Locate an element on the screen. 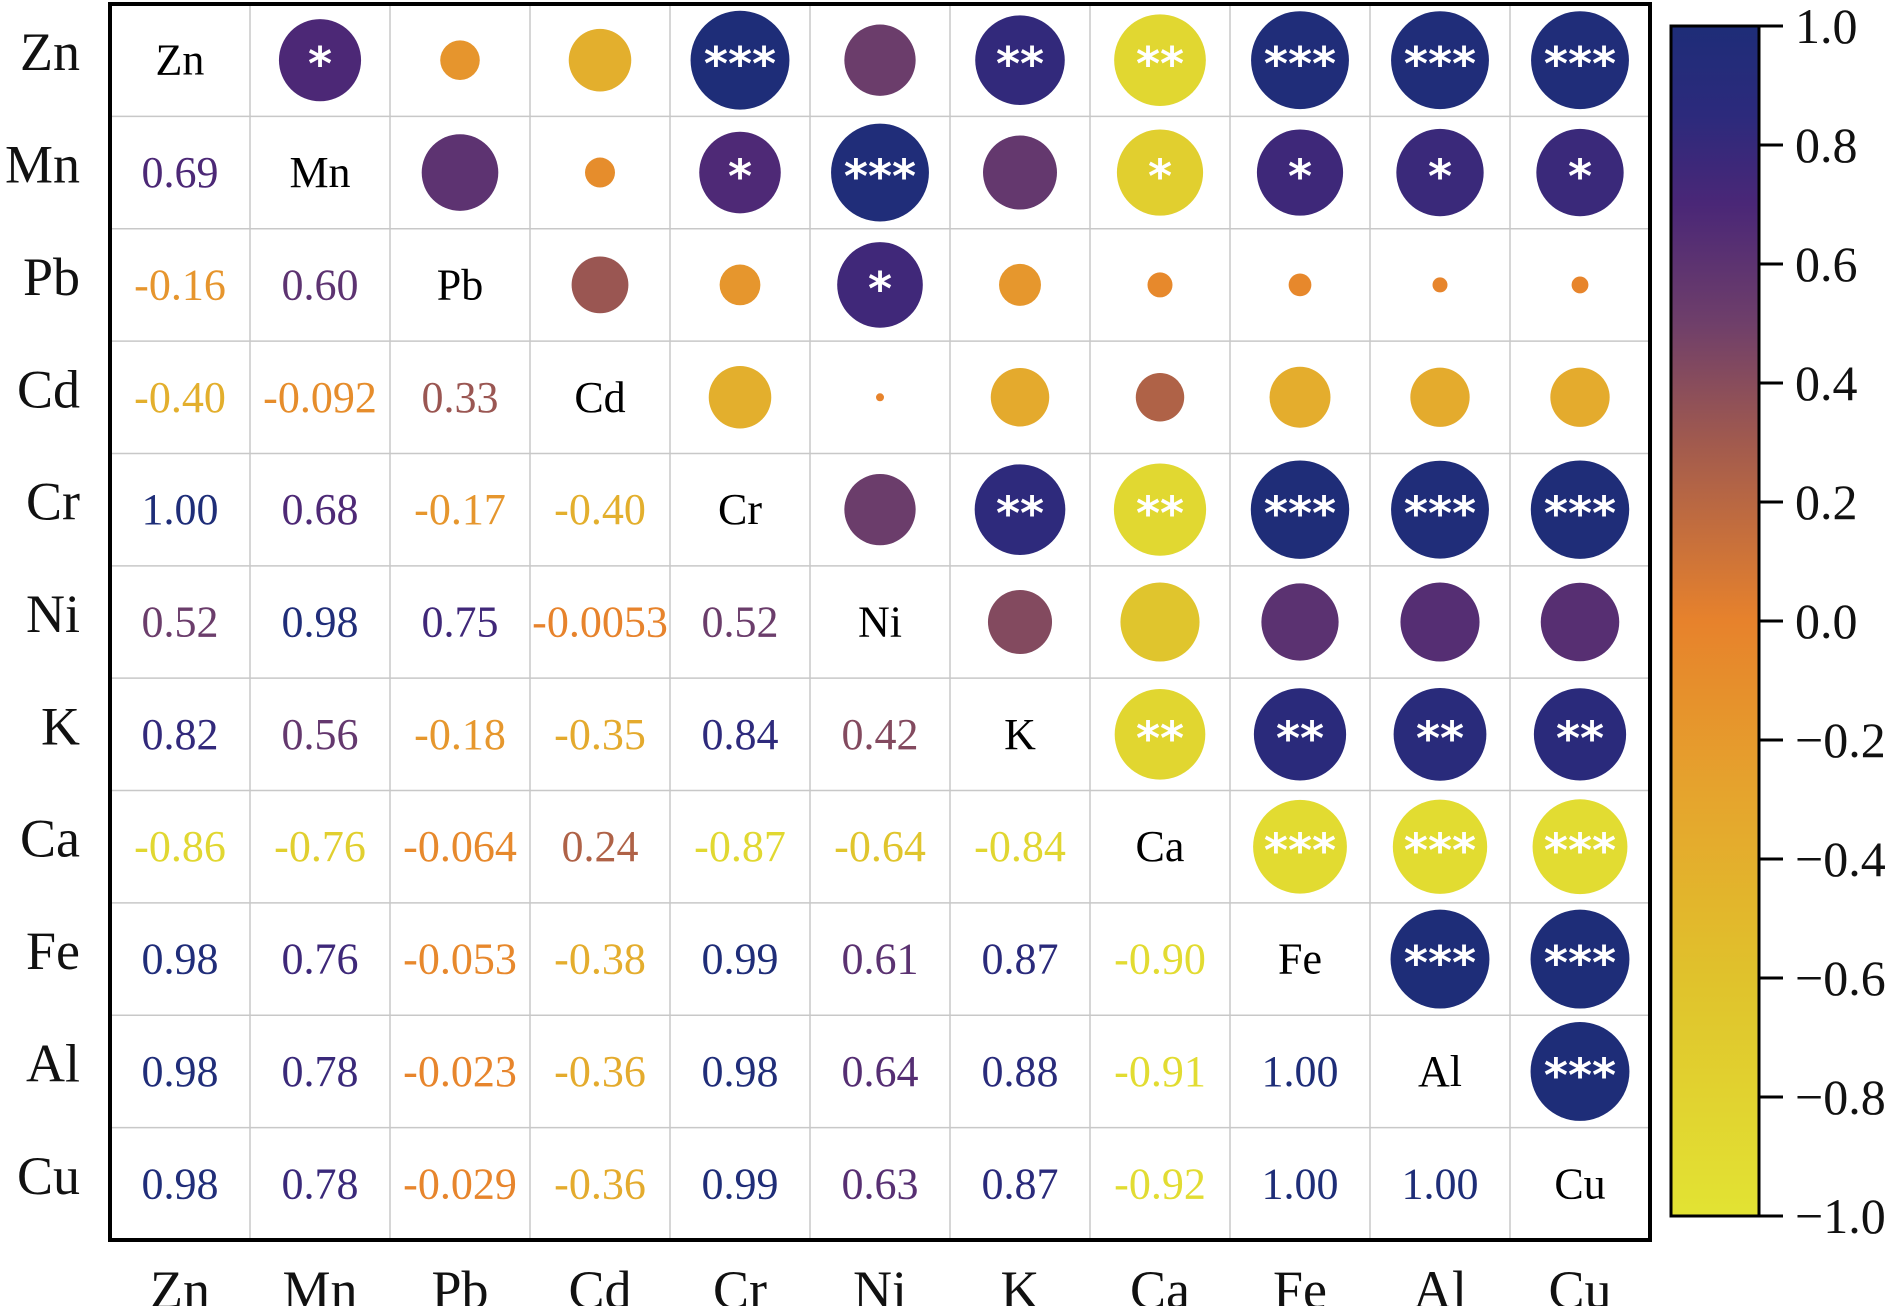  correlation-value-label: 0.52 is located at coordinates (180, 622).